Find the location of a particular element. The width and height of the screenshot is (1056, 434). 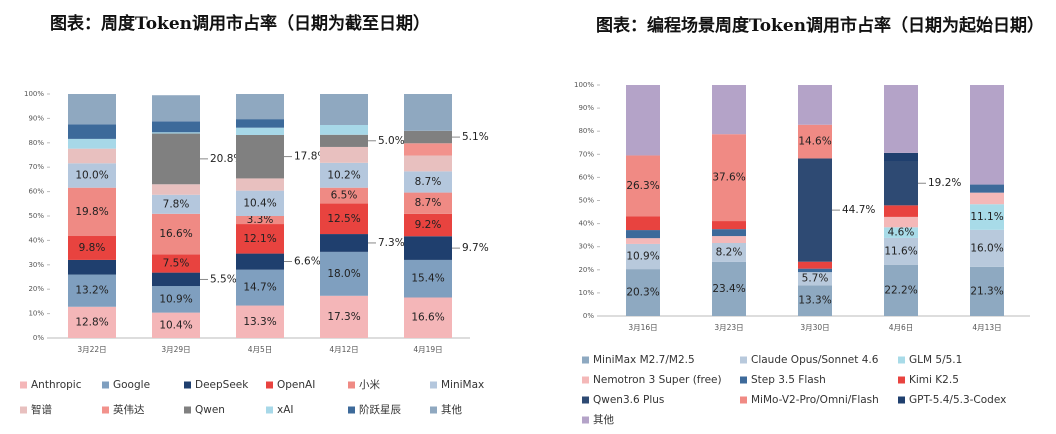

value-label: 5.1% is located at coordinates (475, 137).